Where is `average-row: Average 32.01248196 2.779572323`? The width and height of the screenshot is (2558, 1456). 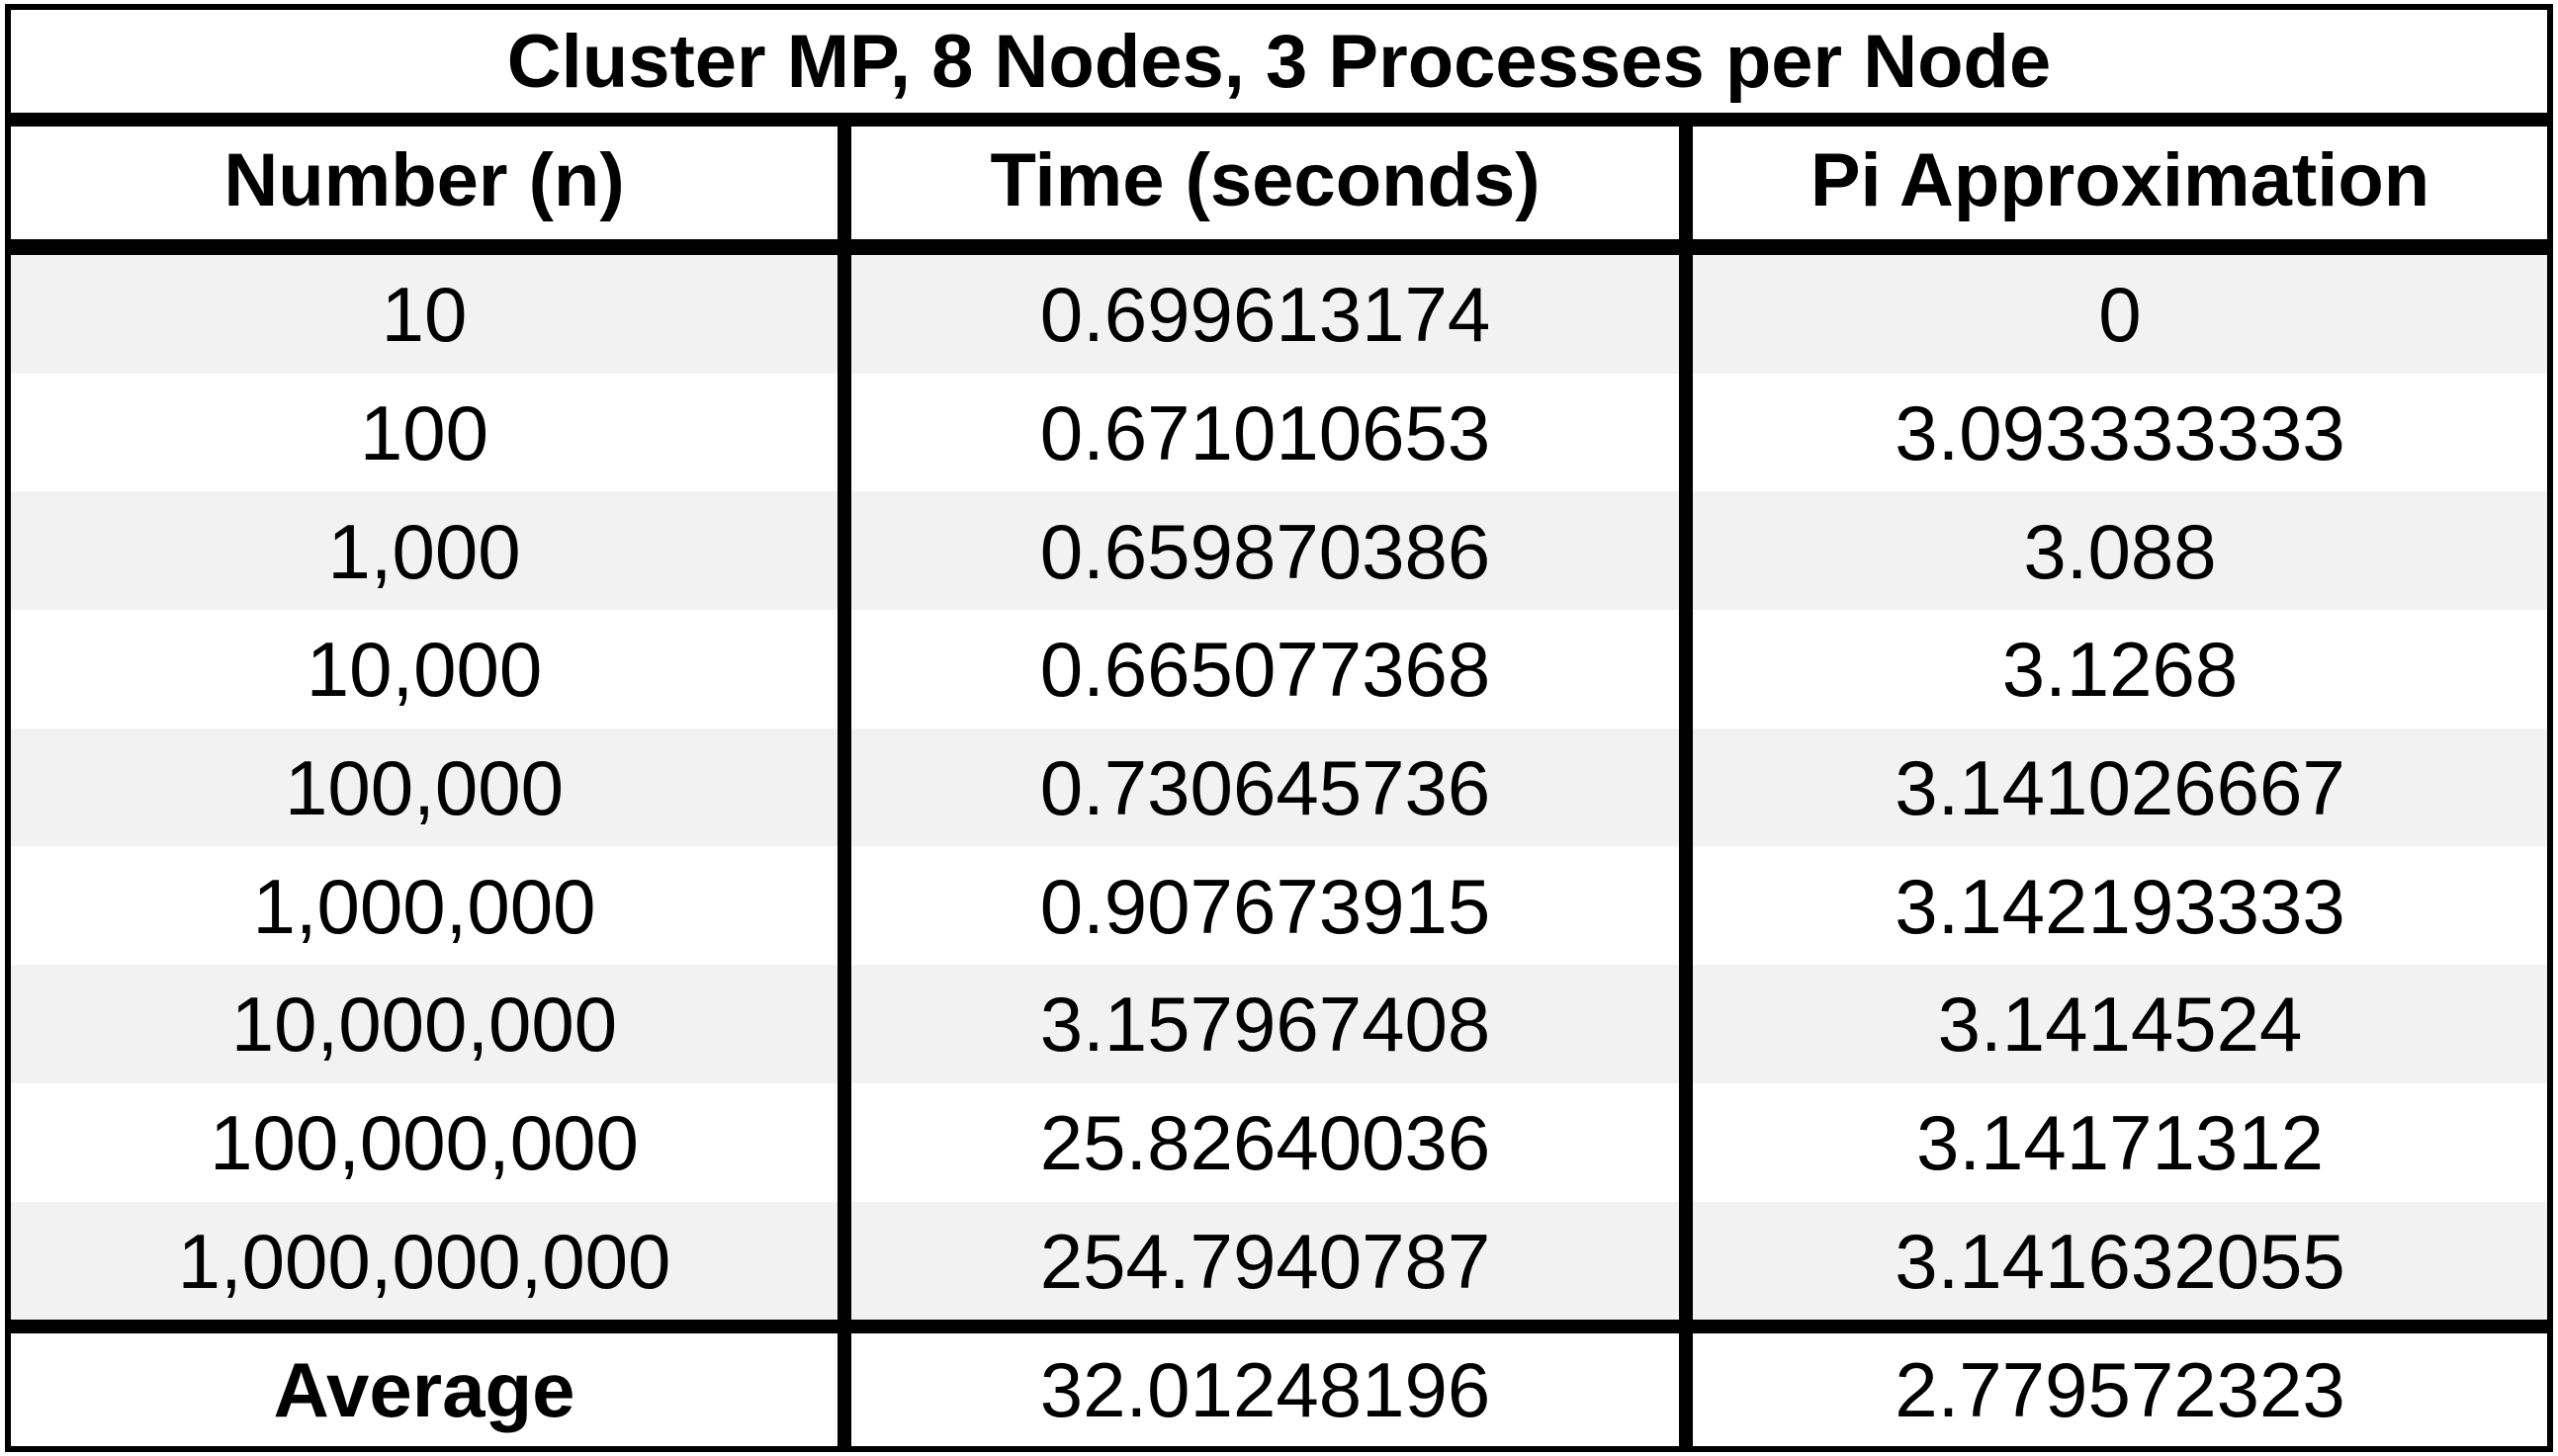 average-row: Average 32.01248196 2.779572323 is located at coordinates (1279, 1389).